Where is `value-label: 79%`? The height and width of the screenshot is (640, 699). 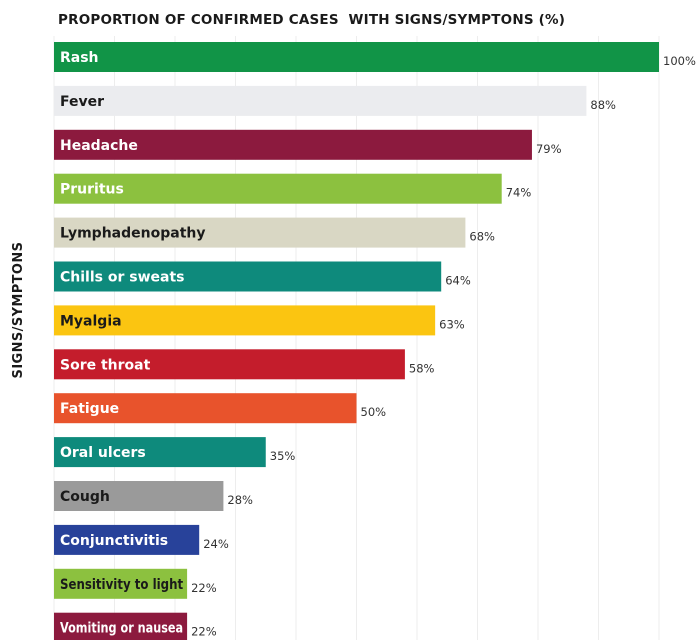
value-label: 79% is located at coordinates (549, 149).